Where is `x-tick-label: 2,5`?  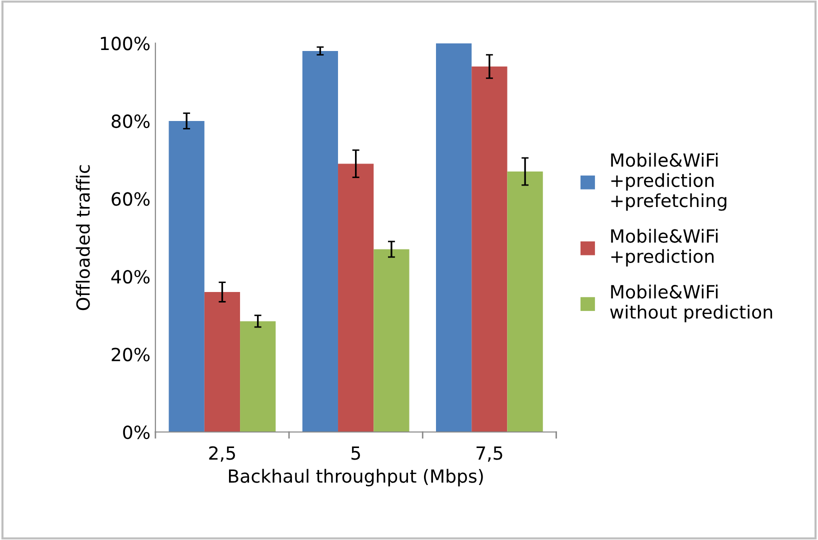
x-tick-label: 2,5 is located at coordinates (222, 454).